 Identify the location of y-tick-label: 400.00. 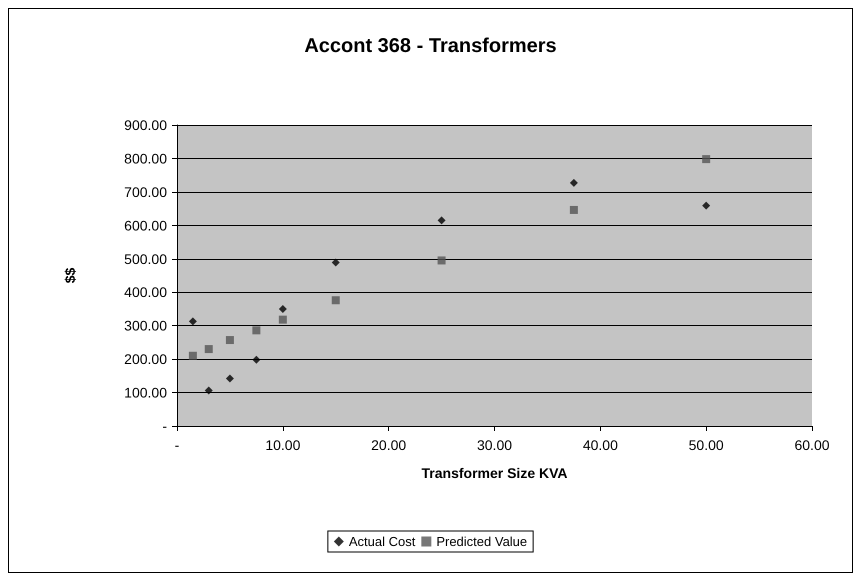
(146, 292).